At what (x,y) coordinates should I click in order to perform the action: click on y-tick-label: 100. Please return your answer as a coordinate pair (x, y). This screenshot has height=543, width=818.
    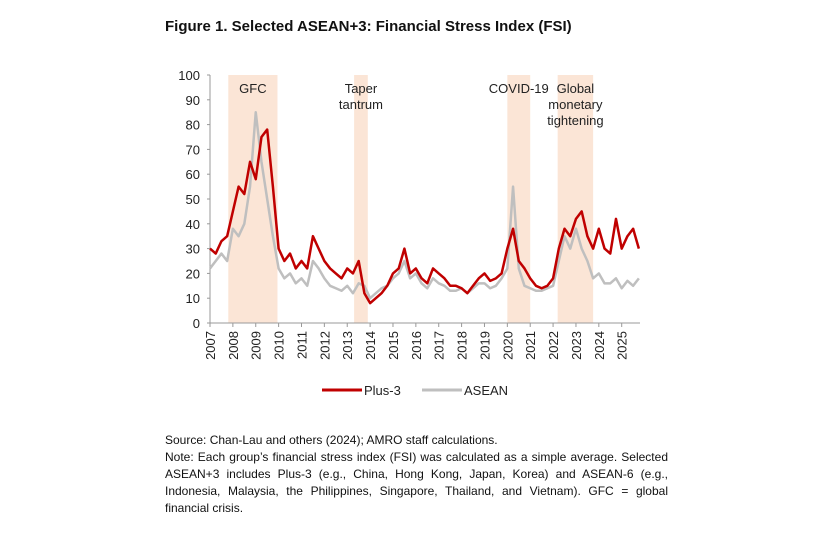
    Looking at the image, I should click on (189, 75).